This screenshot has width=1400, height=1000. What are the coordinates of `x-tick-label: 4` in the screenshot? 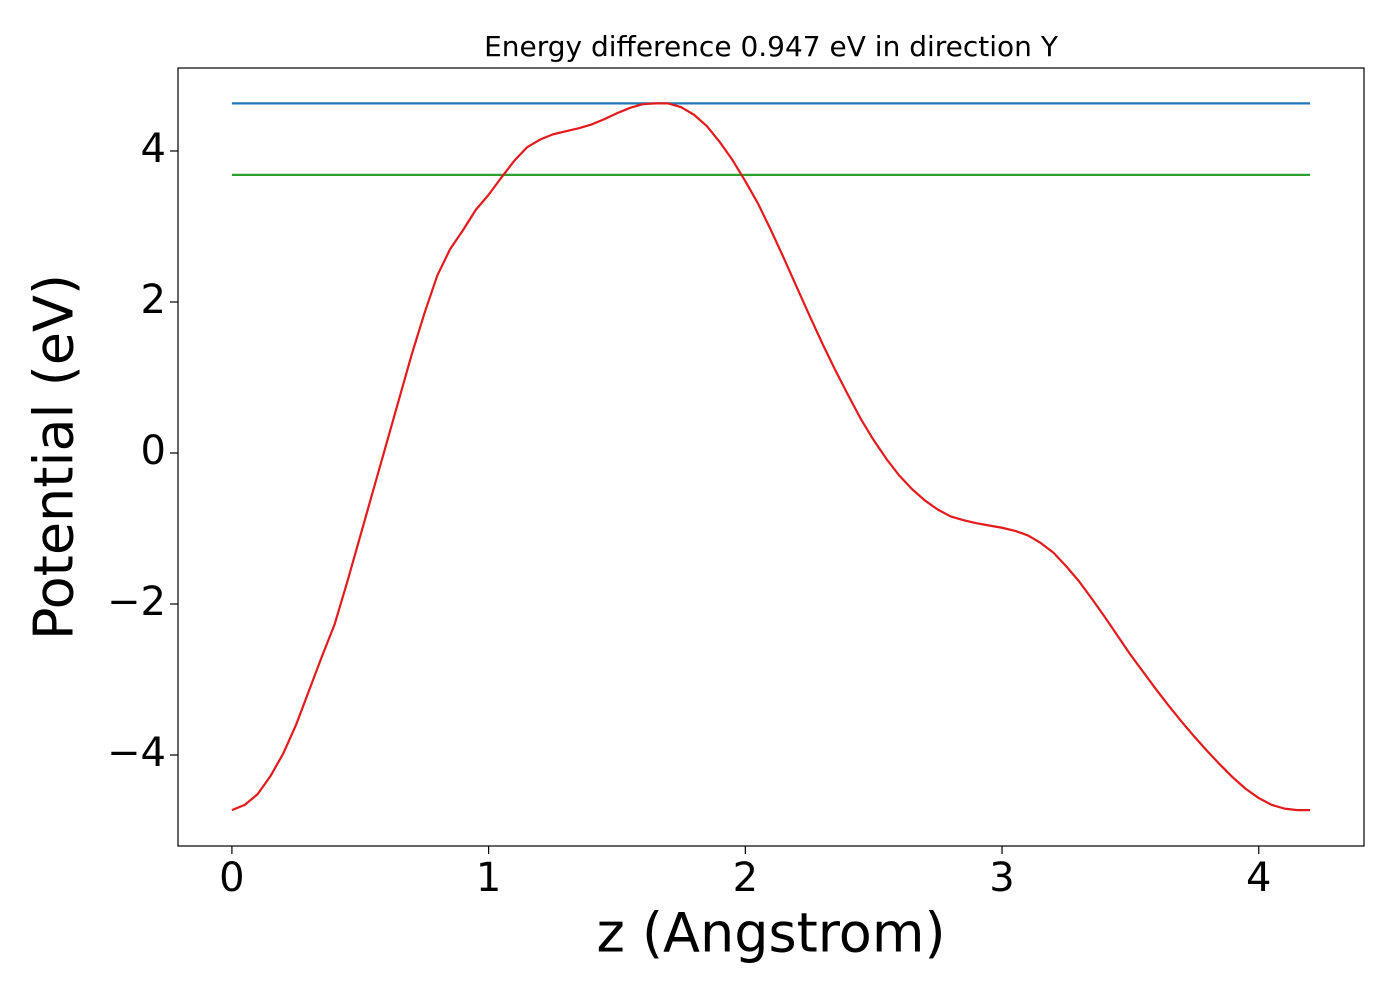 It's located at (1258, 878).